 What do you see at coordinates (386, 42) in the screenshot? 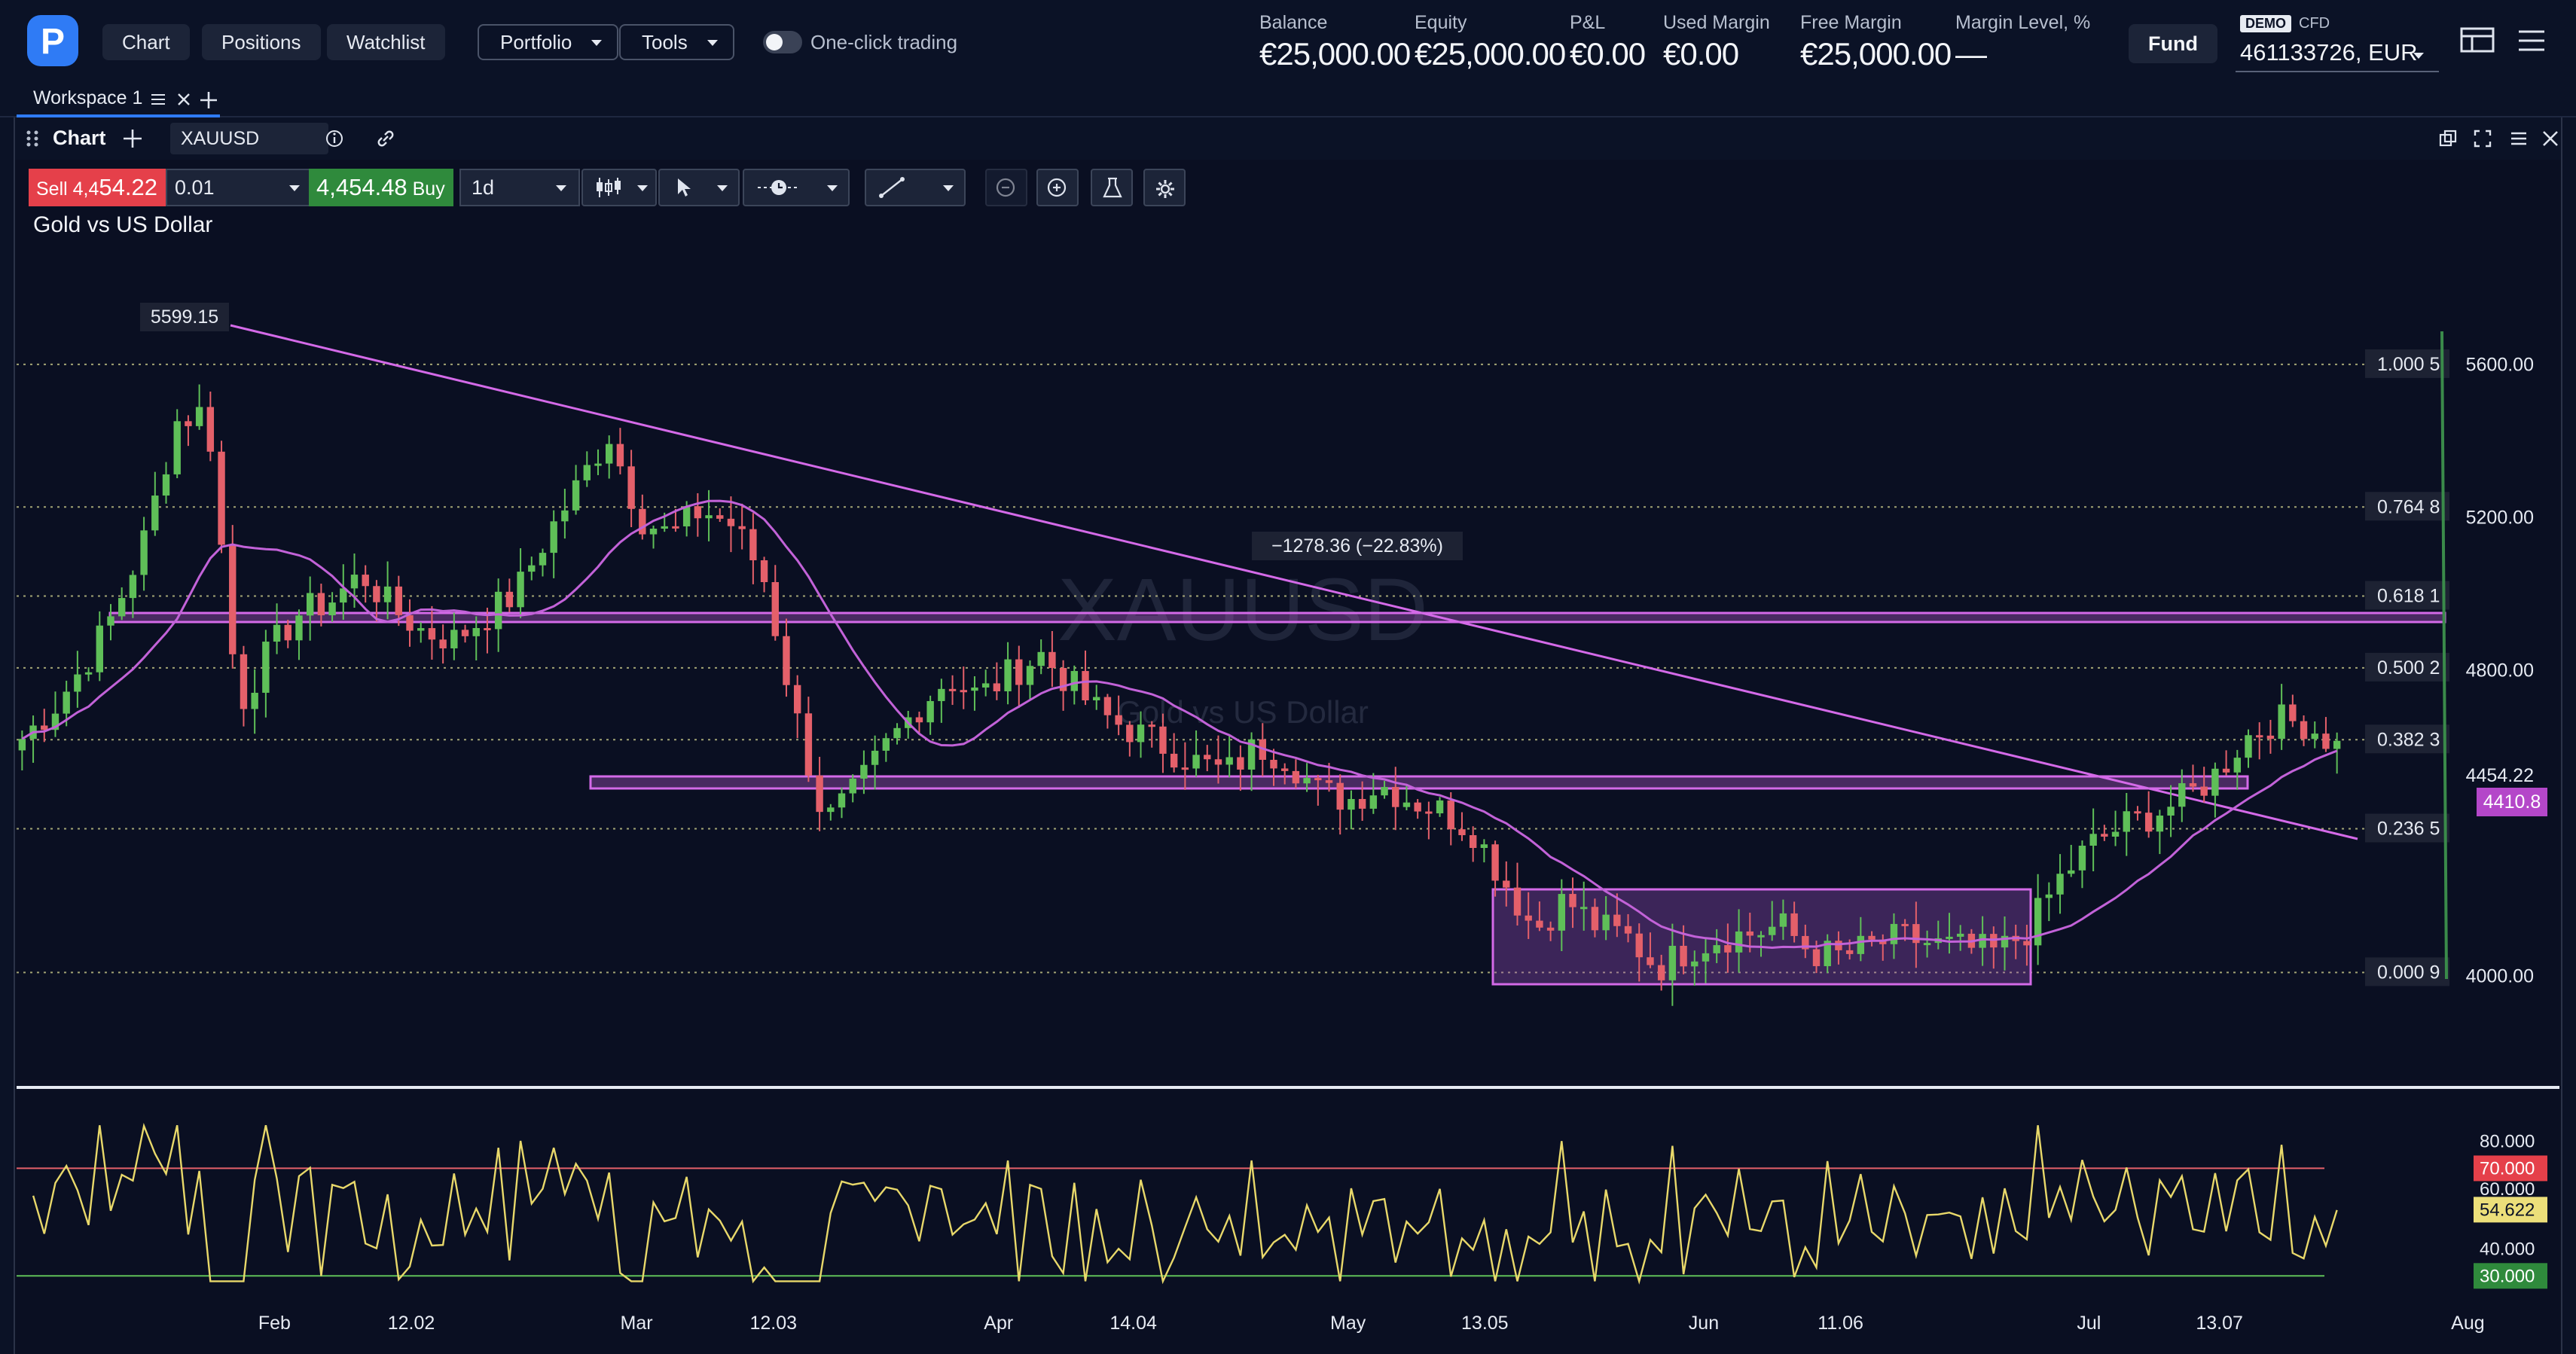
I see `nav-watchlist-button: Watchlist` at bounding box center [386, 42].